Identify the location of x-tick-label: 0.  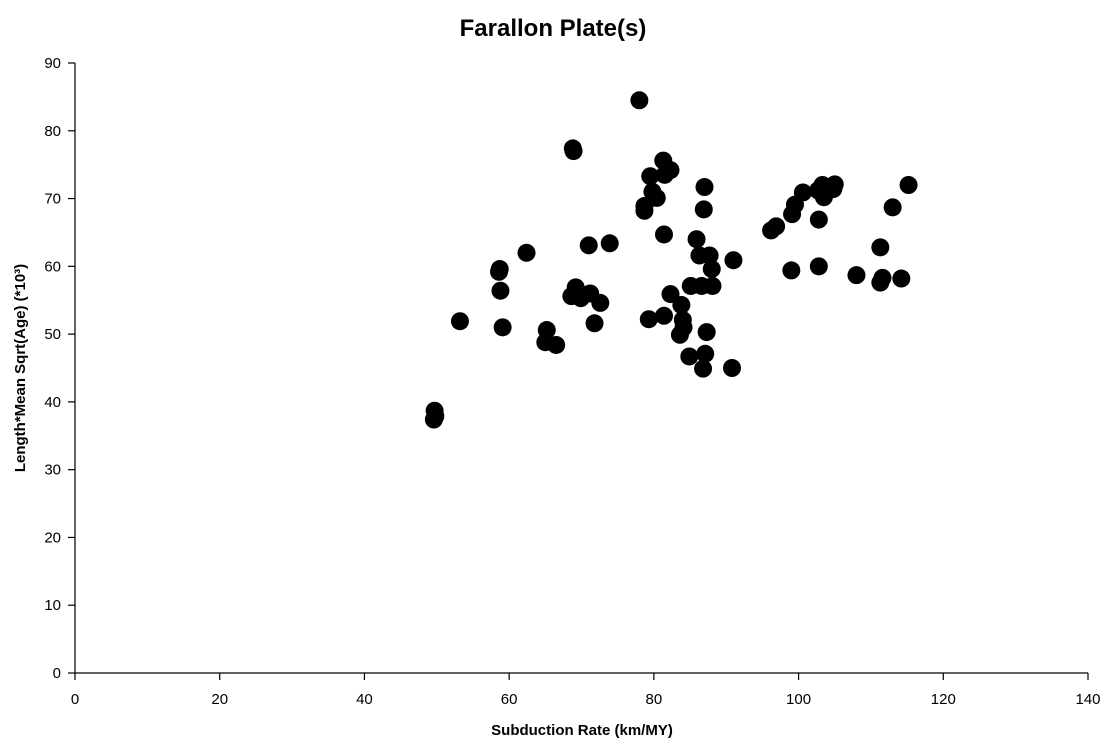
(75, 699).